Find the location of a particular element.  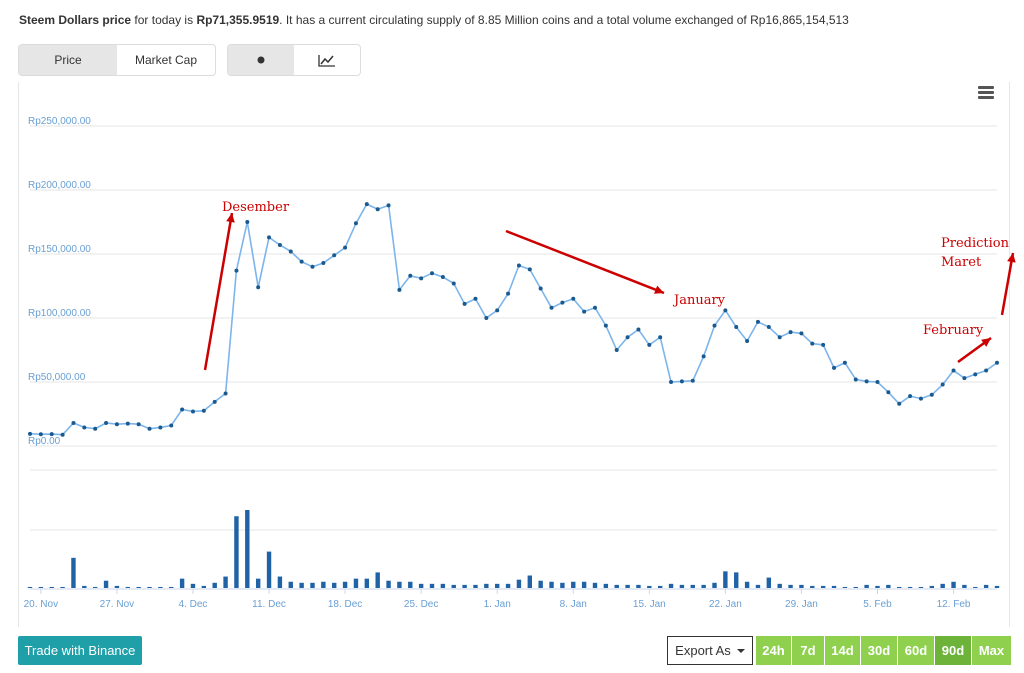

tab-market-cap: Market Cap is located at coordinates (166, 60).